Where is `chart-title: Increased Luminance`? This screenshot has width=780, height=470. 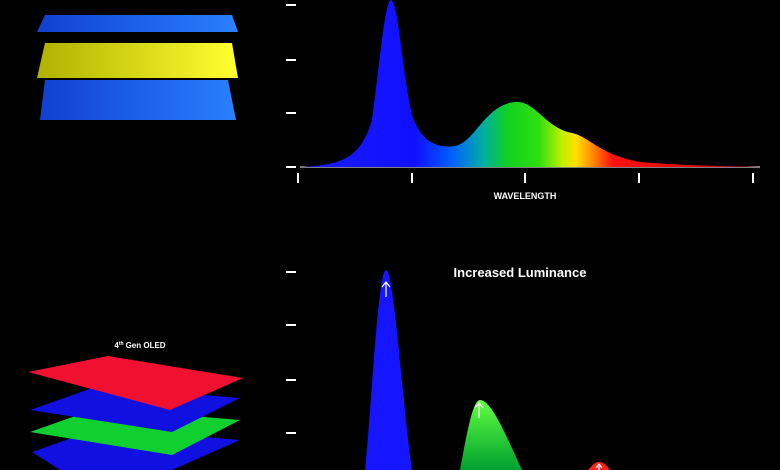
chart-title: Increased Luminance is located at coordinates (520, 272).